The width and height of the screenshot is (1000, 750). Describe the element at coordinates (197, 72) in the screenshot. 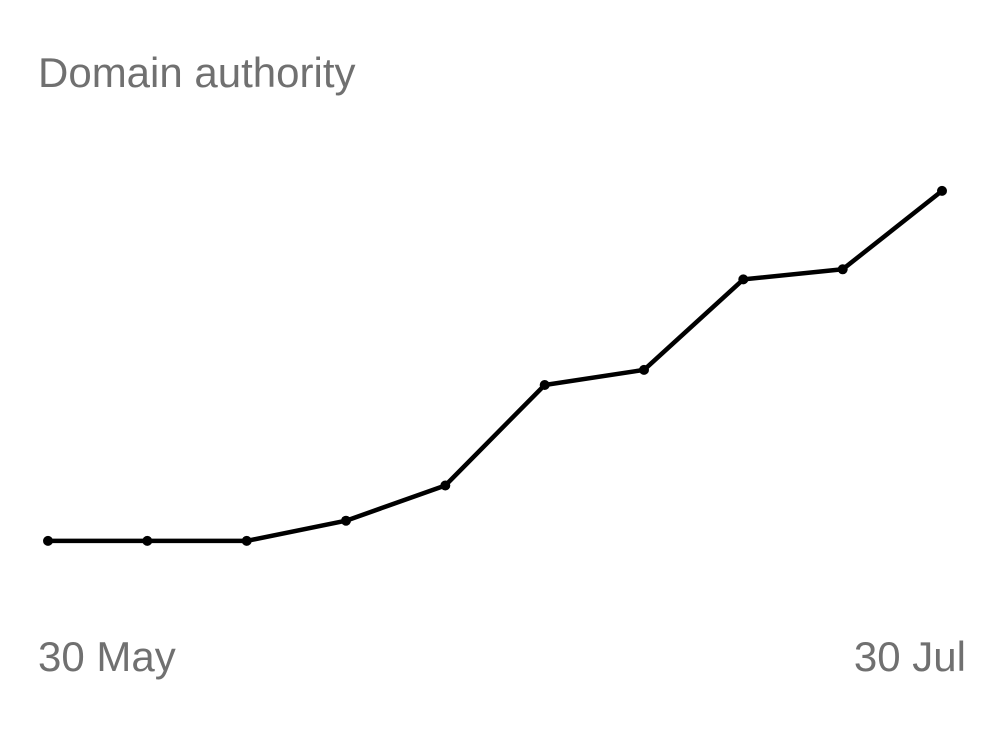

I see `chart-title: Domain authority` at that location.